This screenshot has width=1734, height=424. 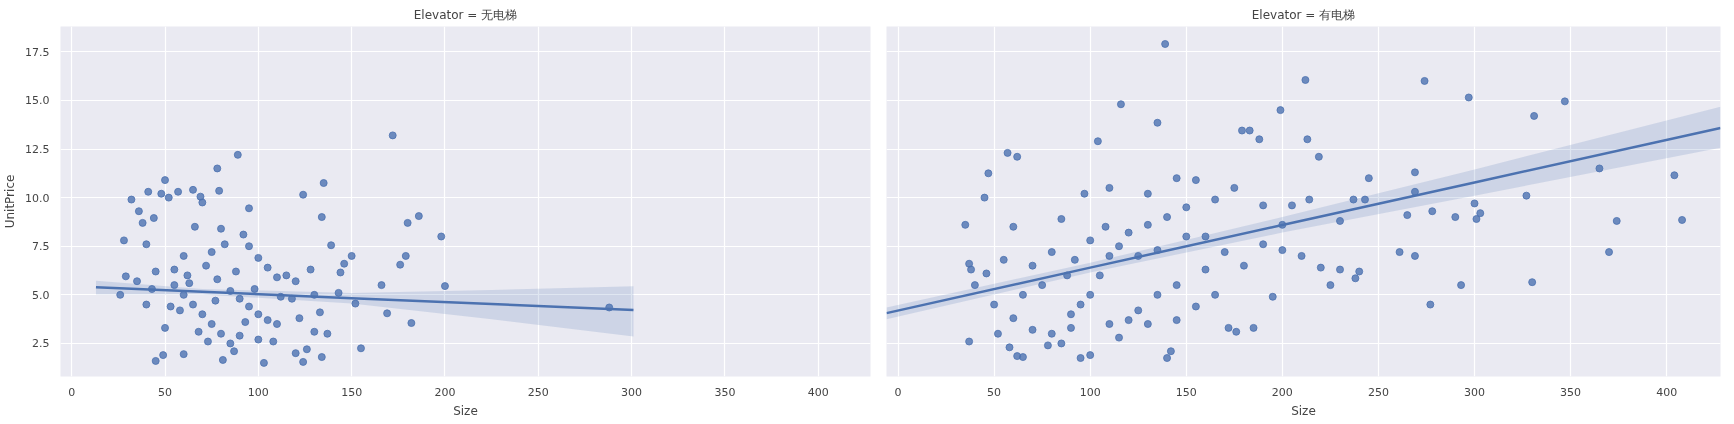 I want to click on chart-title: Elevator = 有电梯, so click(x=1303, y=14).